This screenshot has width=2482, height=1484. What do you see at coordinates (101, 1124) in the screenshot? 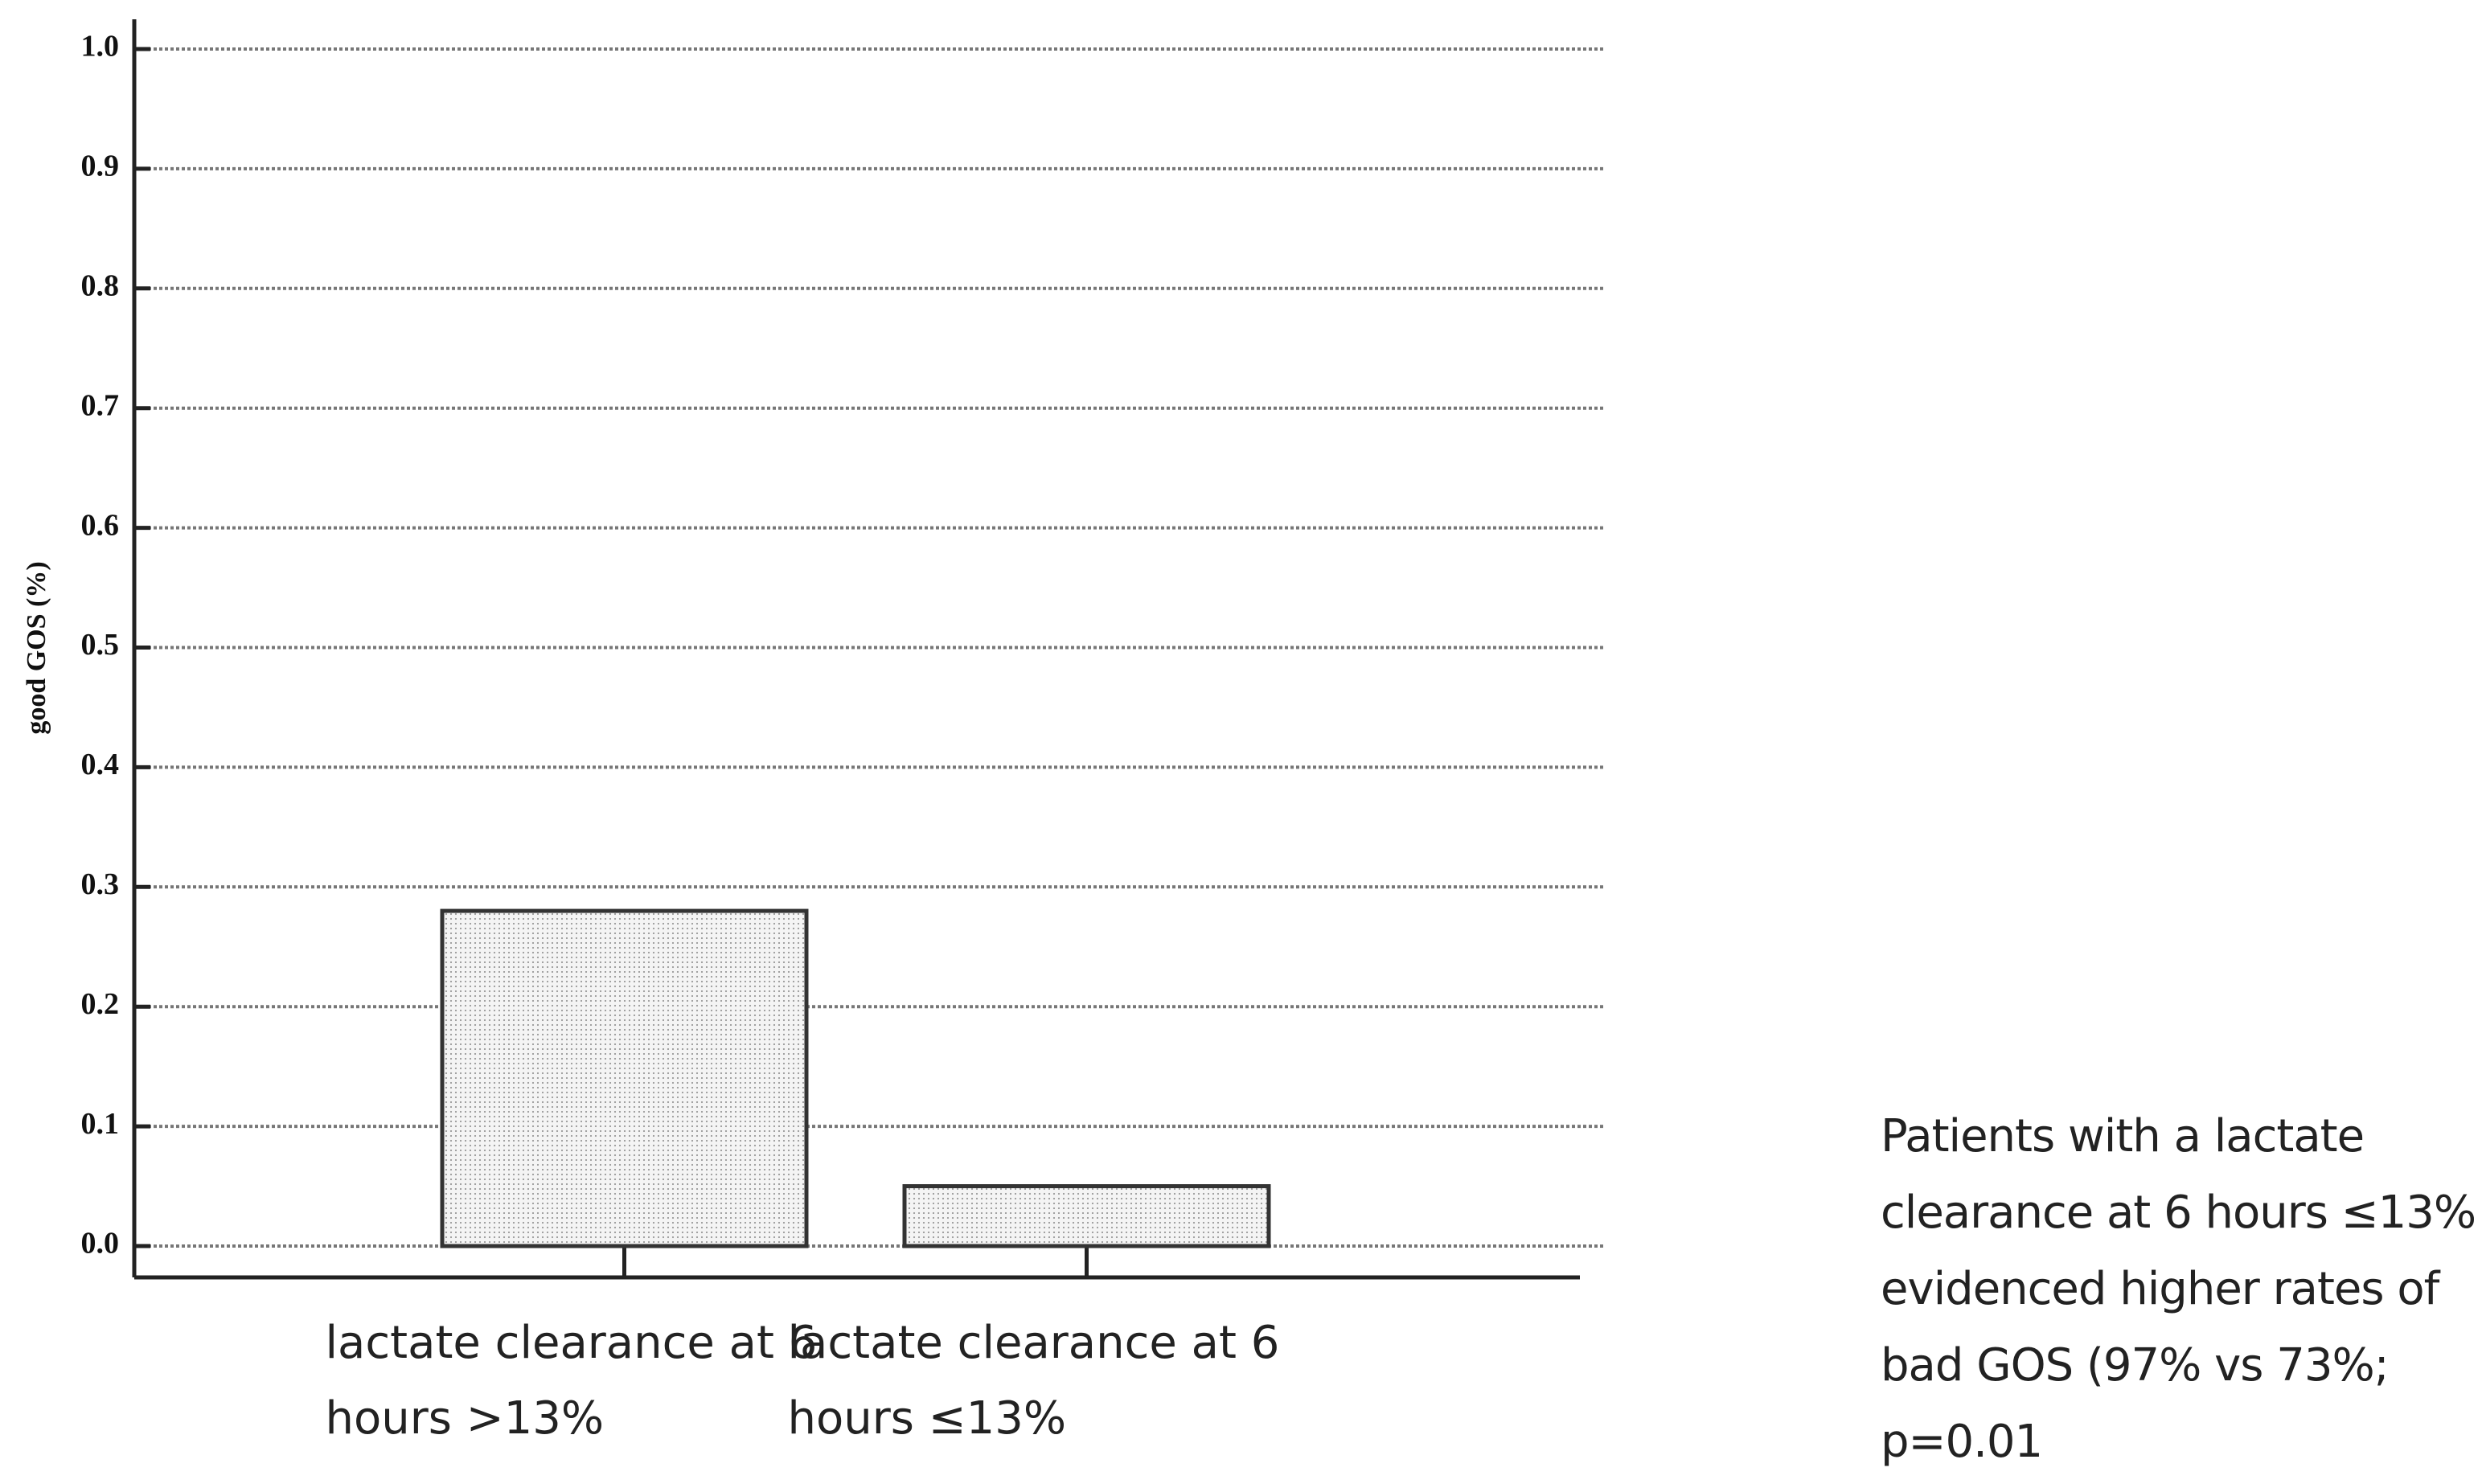
I see `y-tick-label: 0.1` at bounding box center [101, 1124].